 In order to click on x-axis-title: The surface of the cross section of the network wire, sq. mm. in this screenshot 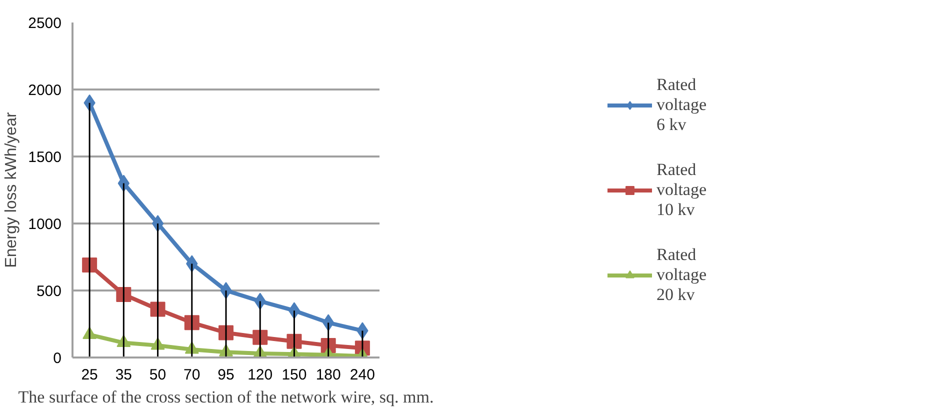, I will do `click(226, 397)`.